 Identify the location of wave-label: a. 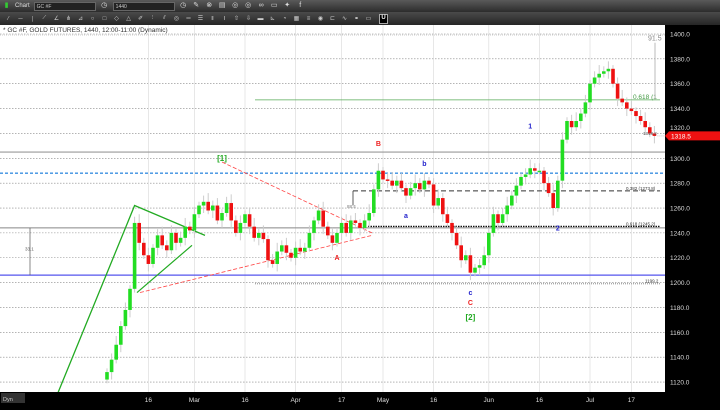
(406, 216).